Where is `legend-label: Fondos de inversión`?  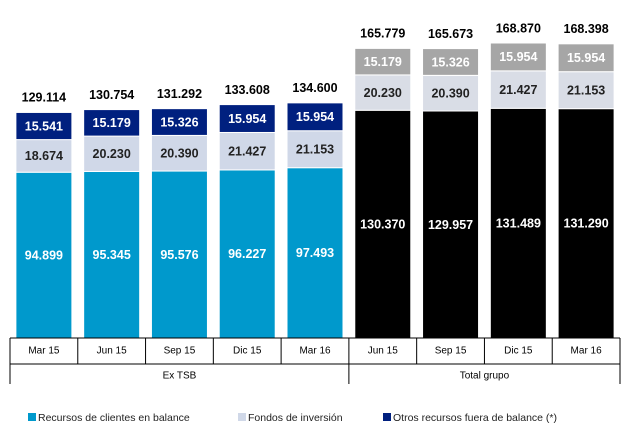 legend-label: Fondos de inversión is located at coordinates (295, 418).